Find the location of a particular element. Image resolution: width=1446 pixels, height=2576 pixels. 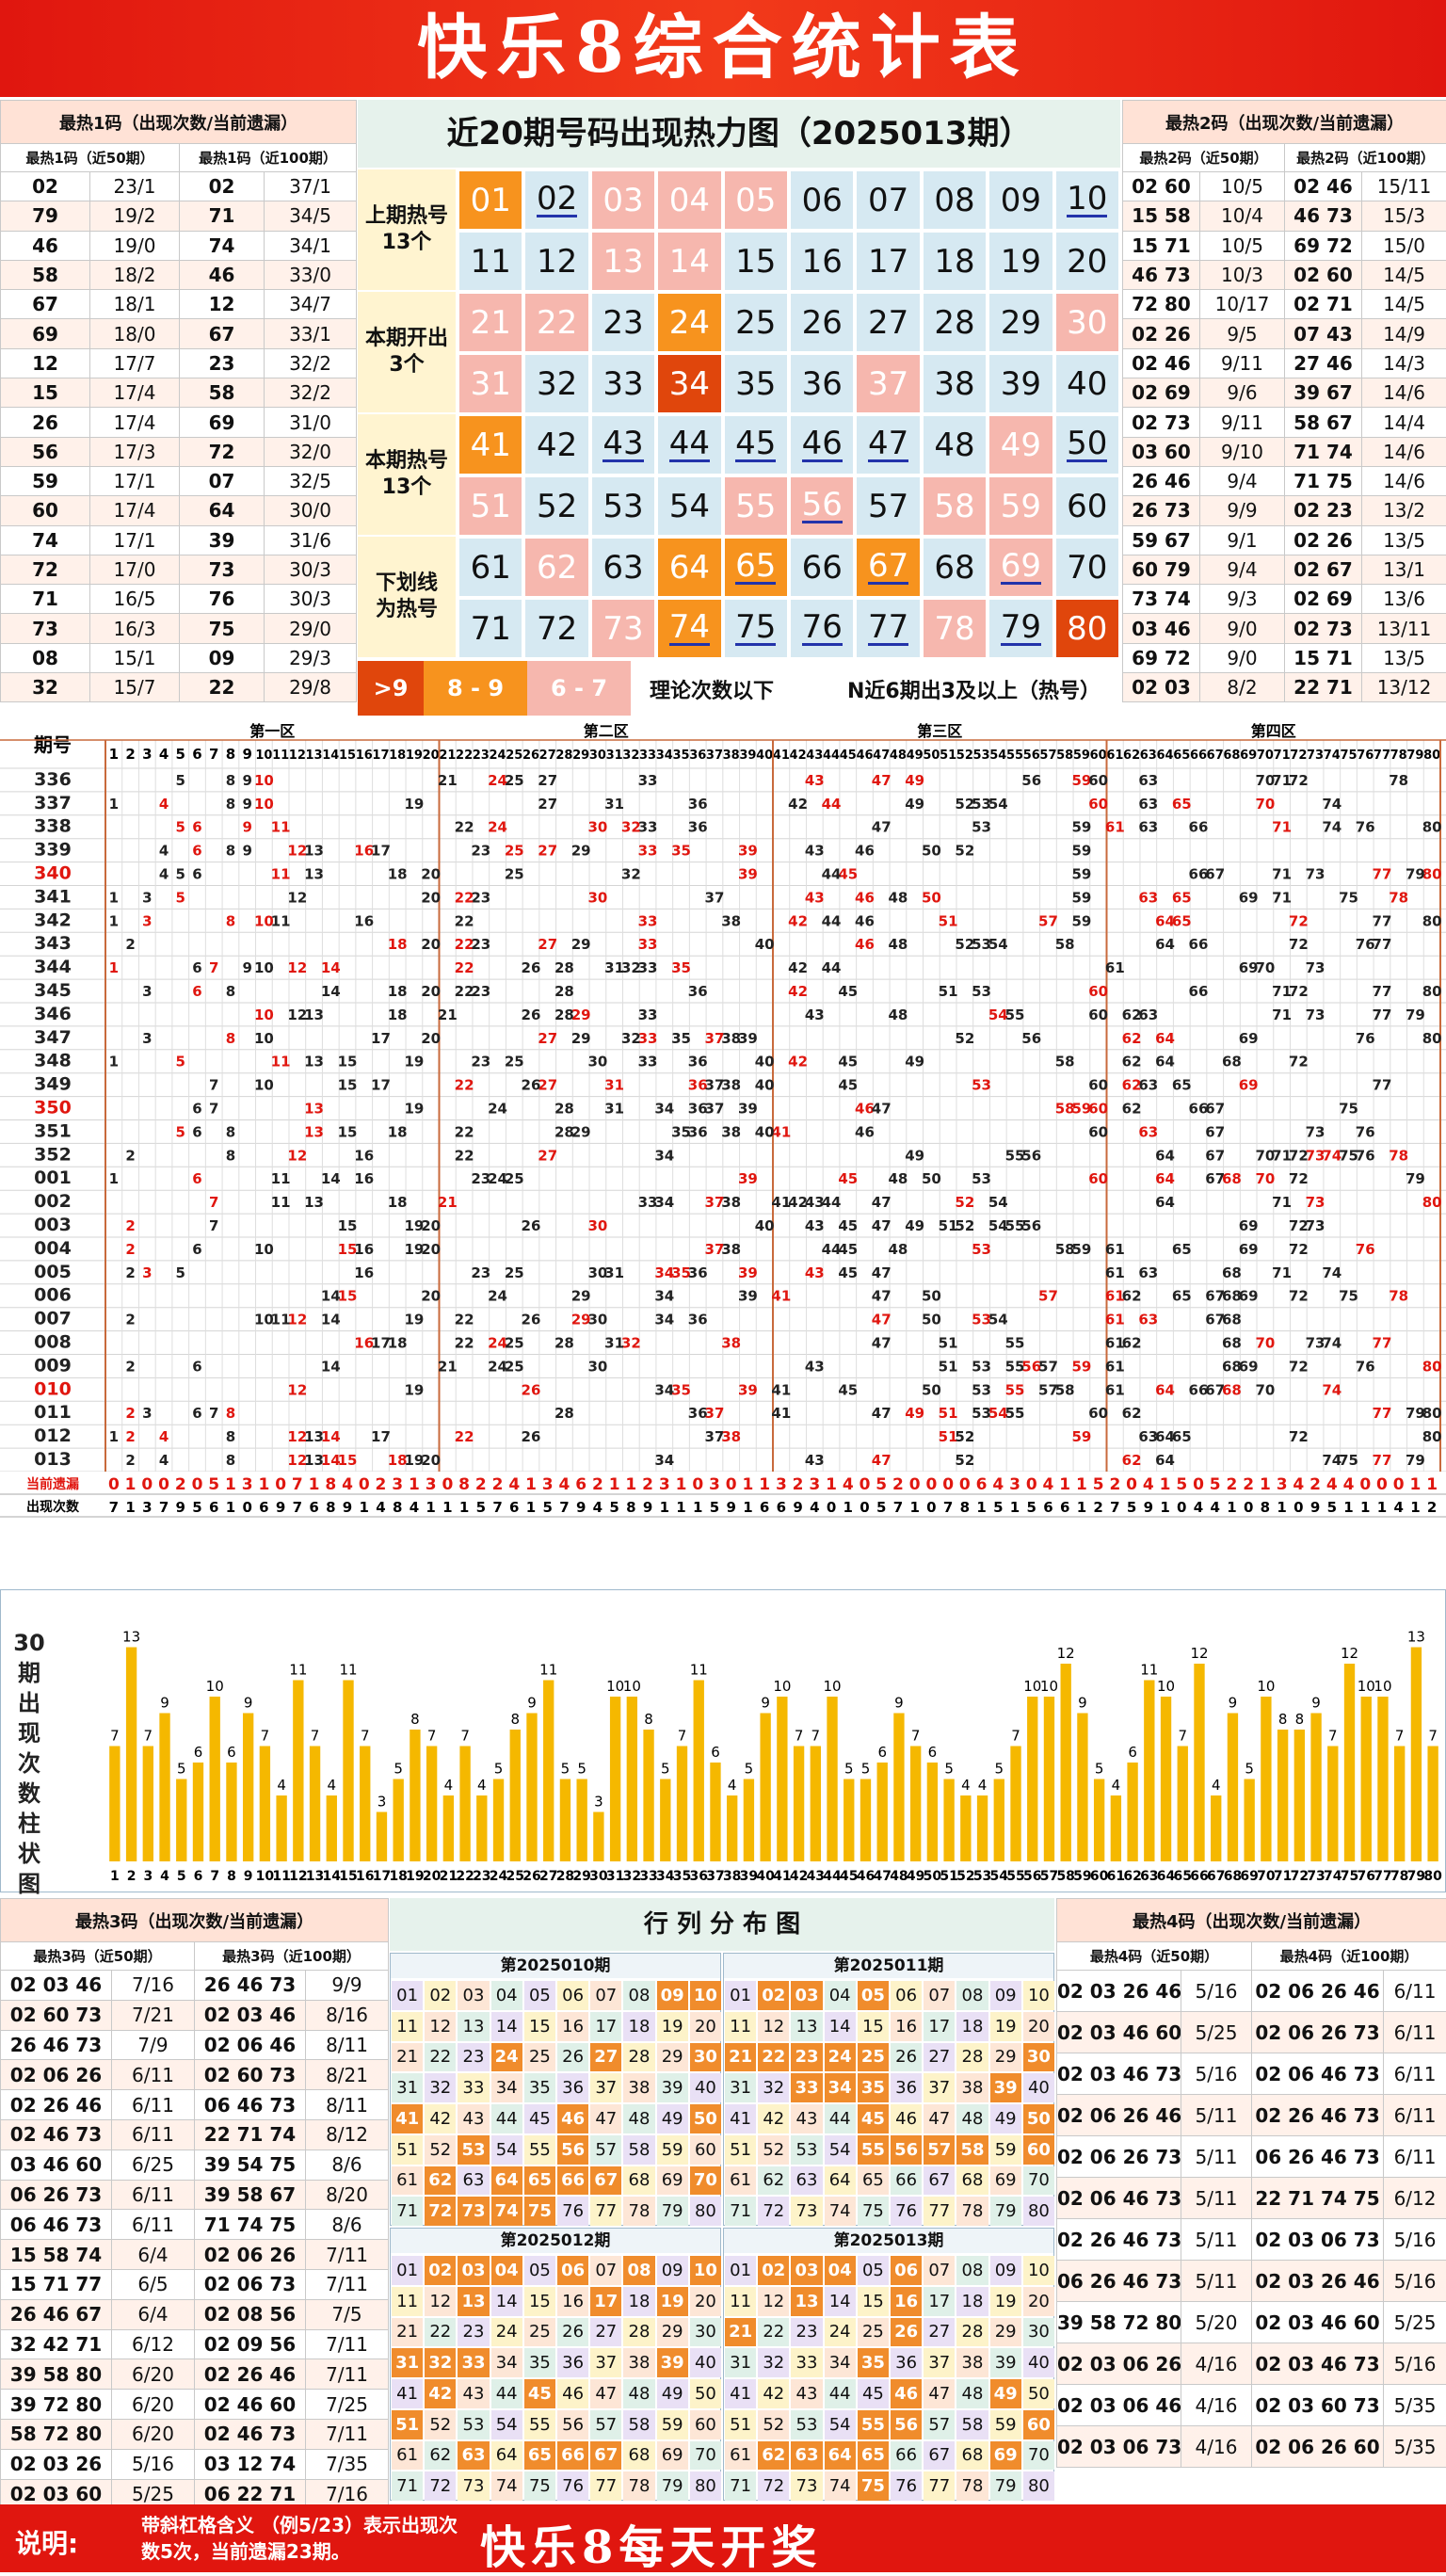

hot2-cell: 71 75 is located at coordinates (1323, 480).